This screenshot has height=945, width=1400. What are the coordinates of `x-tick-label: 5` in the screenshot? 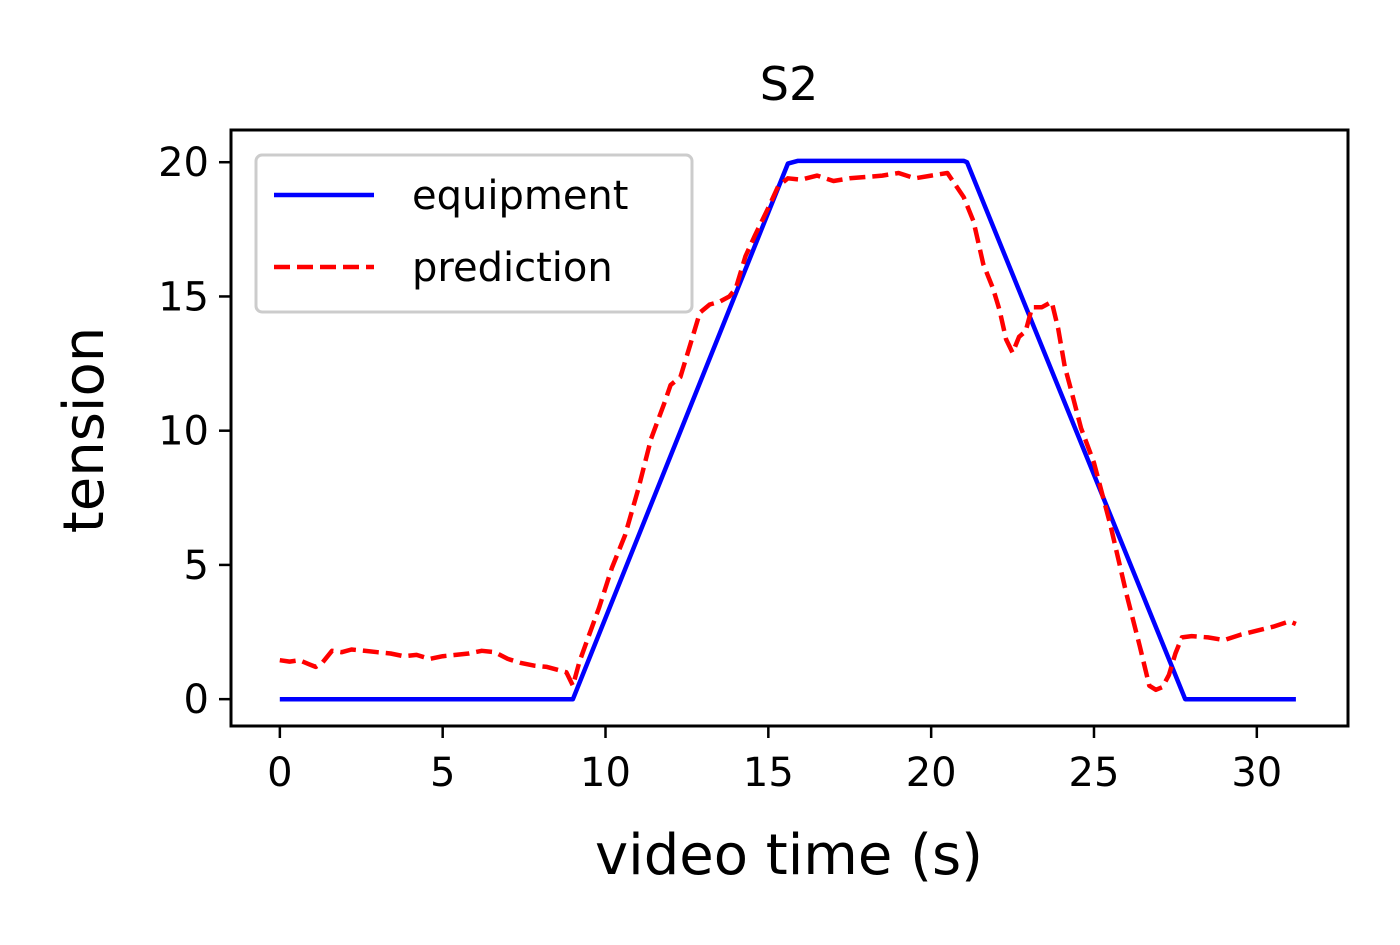 It's located at (442, 773).